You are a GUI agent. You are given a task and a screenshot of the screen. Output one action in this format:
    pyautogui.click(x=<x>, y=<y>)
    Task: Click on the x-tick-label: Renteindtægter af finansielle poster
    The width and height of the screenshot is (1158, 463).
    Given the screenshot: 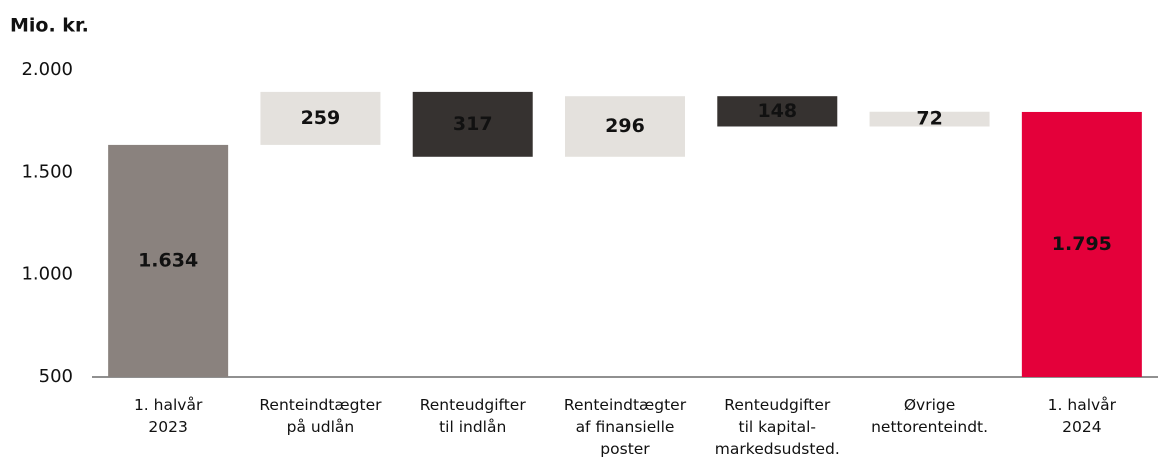 What is the action you would take?
    pyautogui.click(x=625, y=427)
    